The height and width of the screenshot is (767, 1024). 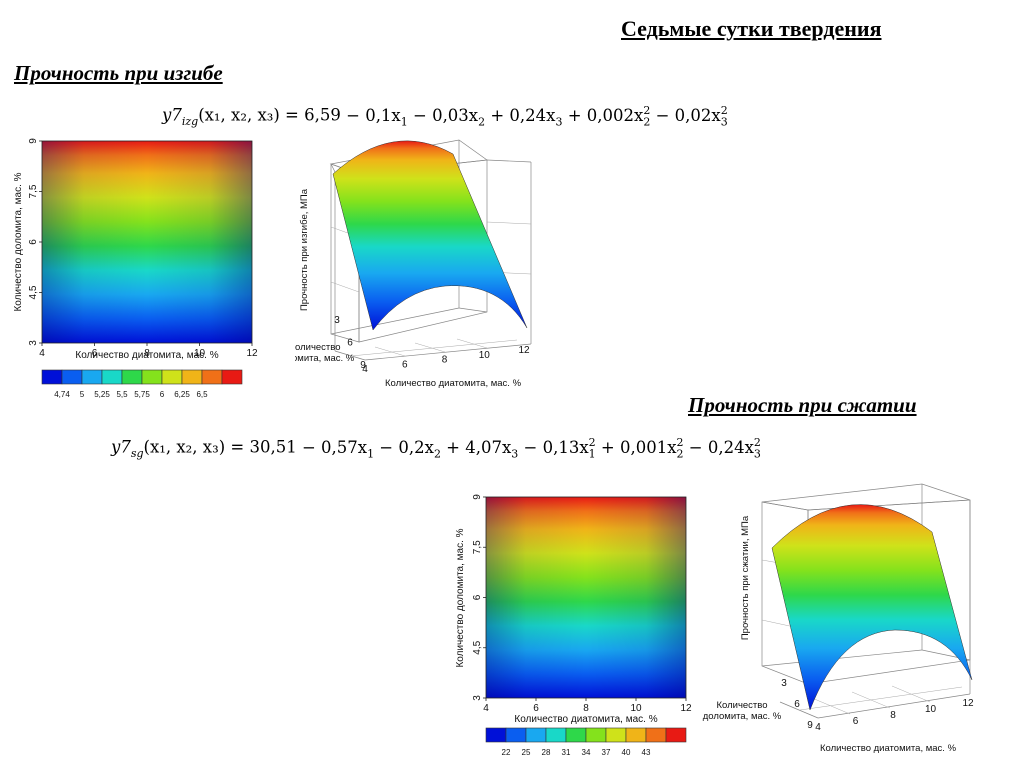 What do you see at coordinates (636, 447) in the screenshot?
I see `formula-term-coef: + 0,001x` at bounding box center [636, 447].